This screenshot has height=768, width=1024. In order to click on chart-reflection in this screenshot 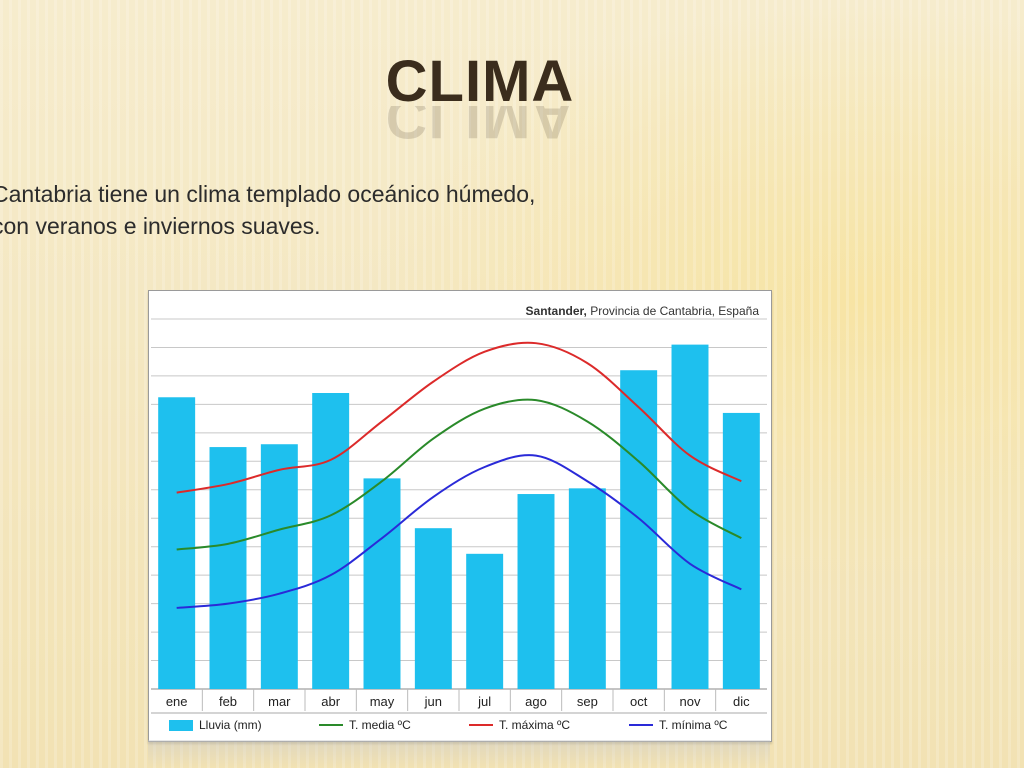, I will do `click(459, 754)`.